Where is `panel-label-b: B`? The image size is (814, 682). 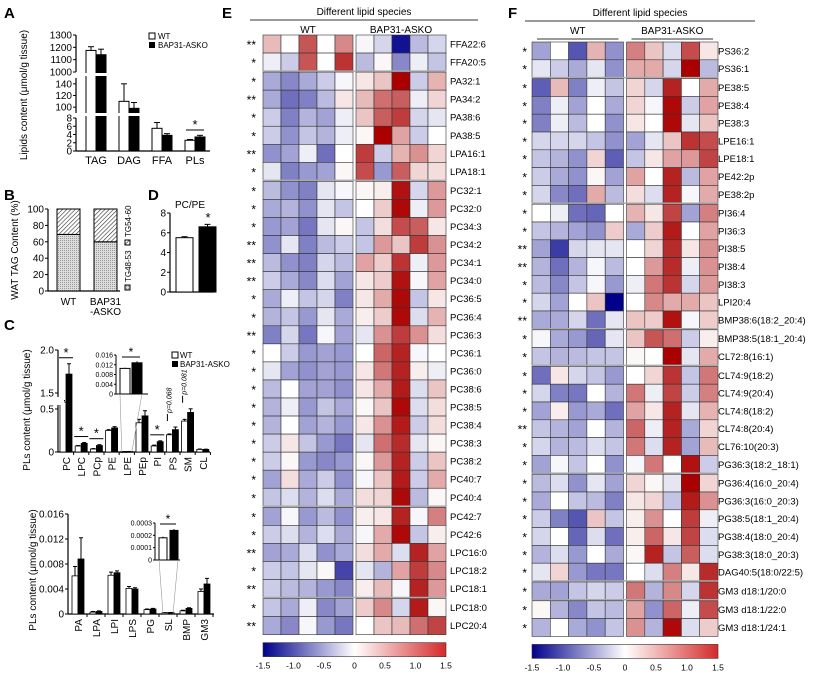 panel-label-b: B is located at coordinates (9, 195).